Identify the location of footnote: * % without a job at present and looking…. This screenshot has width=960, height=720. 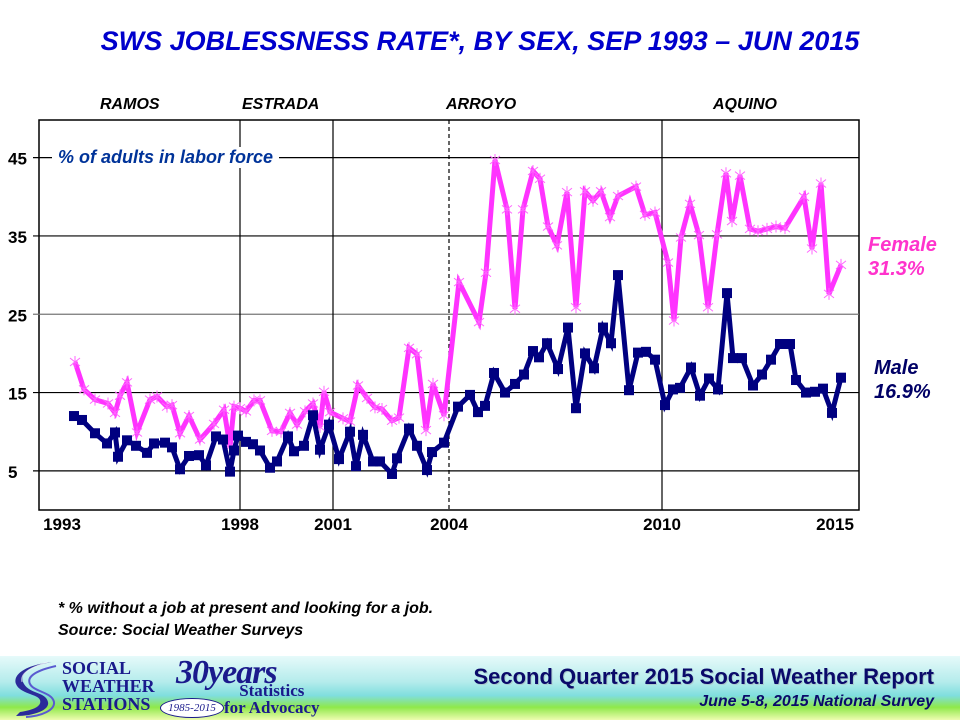
(245, 620).